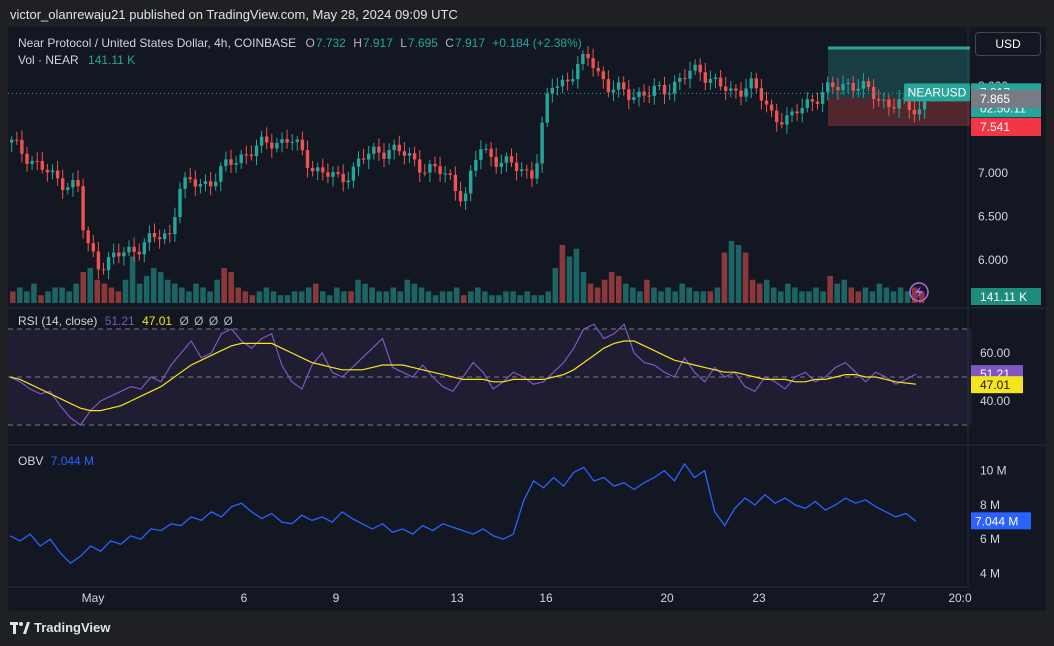 This screenshot has height=646, width=1054. Describe the element at coordinates (72, 627) in the screenshot. I see `footer-brand-name: TradingView` at that location.